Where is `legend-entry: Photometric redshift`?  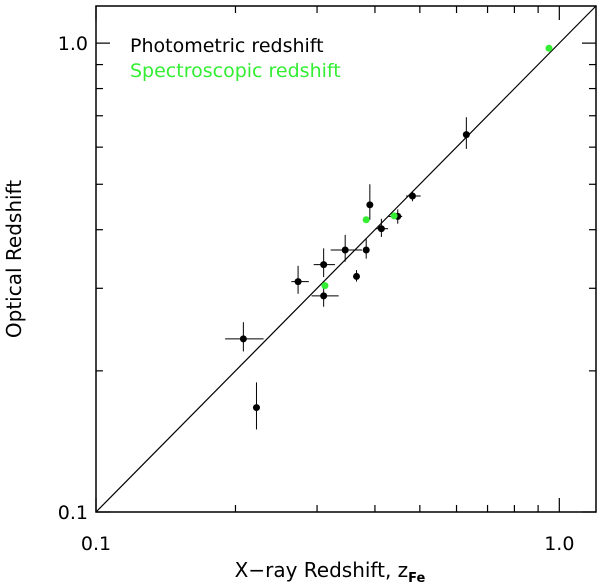 legend-entry: Photometric redshift is located at coordinates (227, 46).